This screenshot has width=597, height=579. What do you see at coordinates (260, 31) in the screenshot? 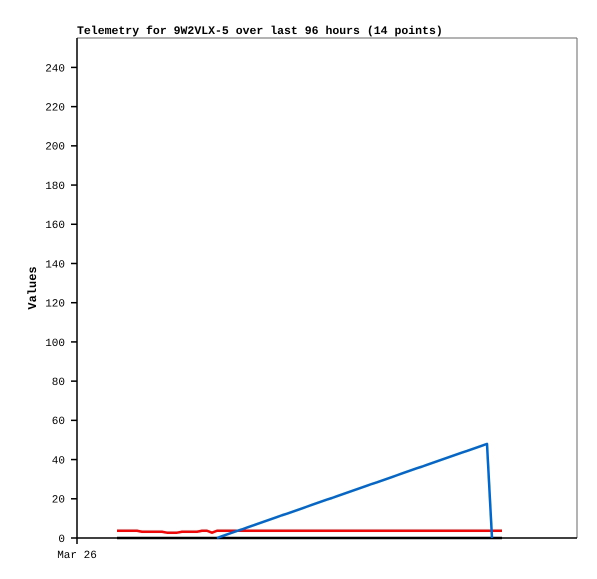
I see `chart-title: Telemetry for 9W2VLX-5 over last 96 hours (14 points)` at bounding box center [260, 31].